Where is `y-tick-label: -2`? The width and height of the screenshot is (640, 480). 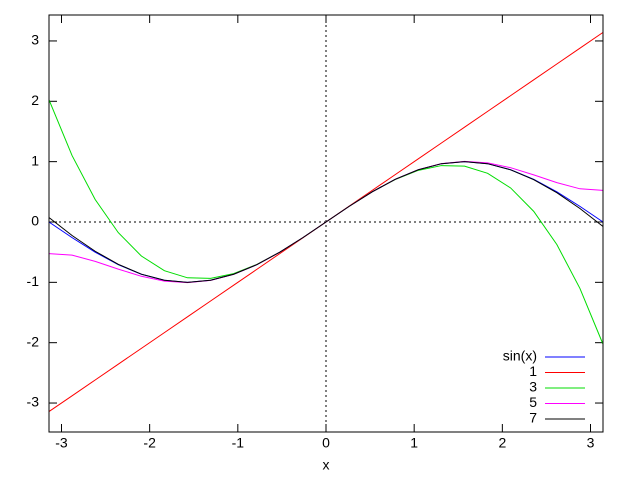
y-tick-label: -2 is located at coordinates (33, 341).